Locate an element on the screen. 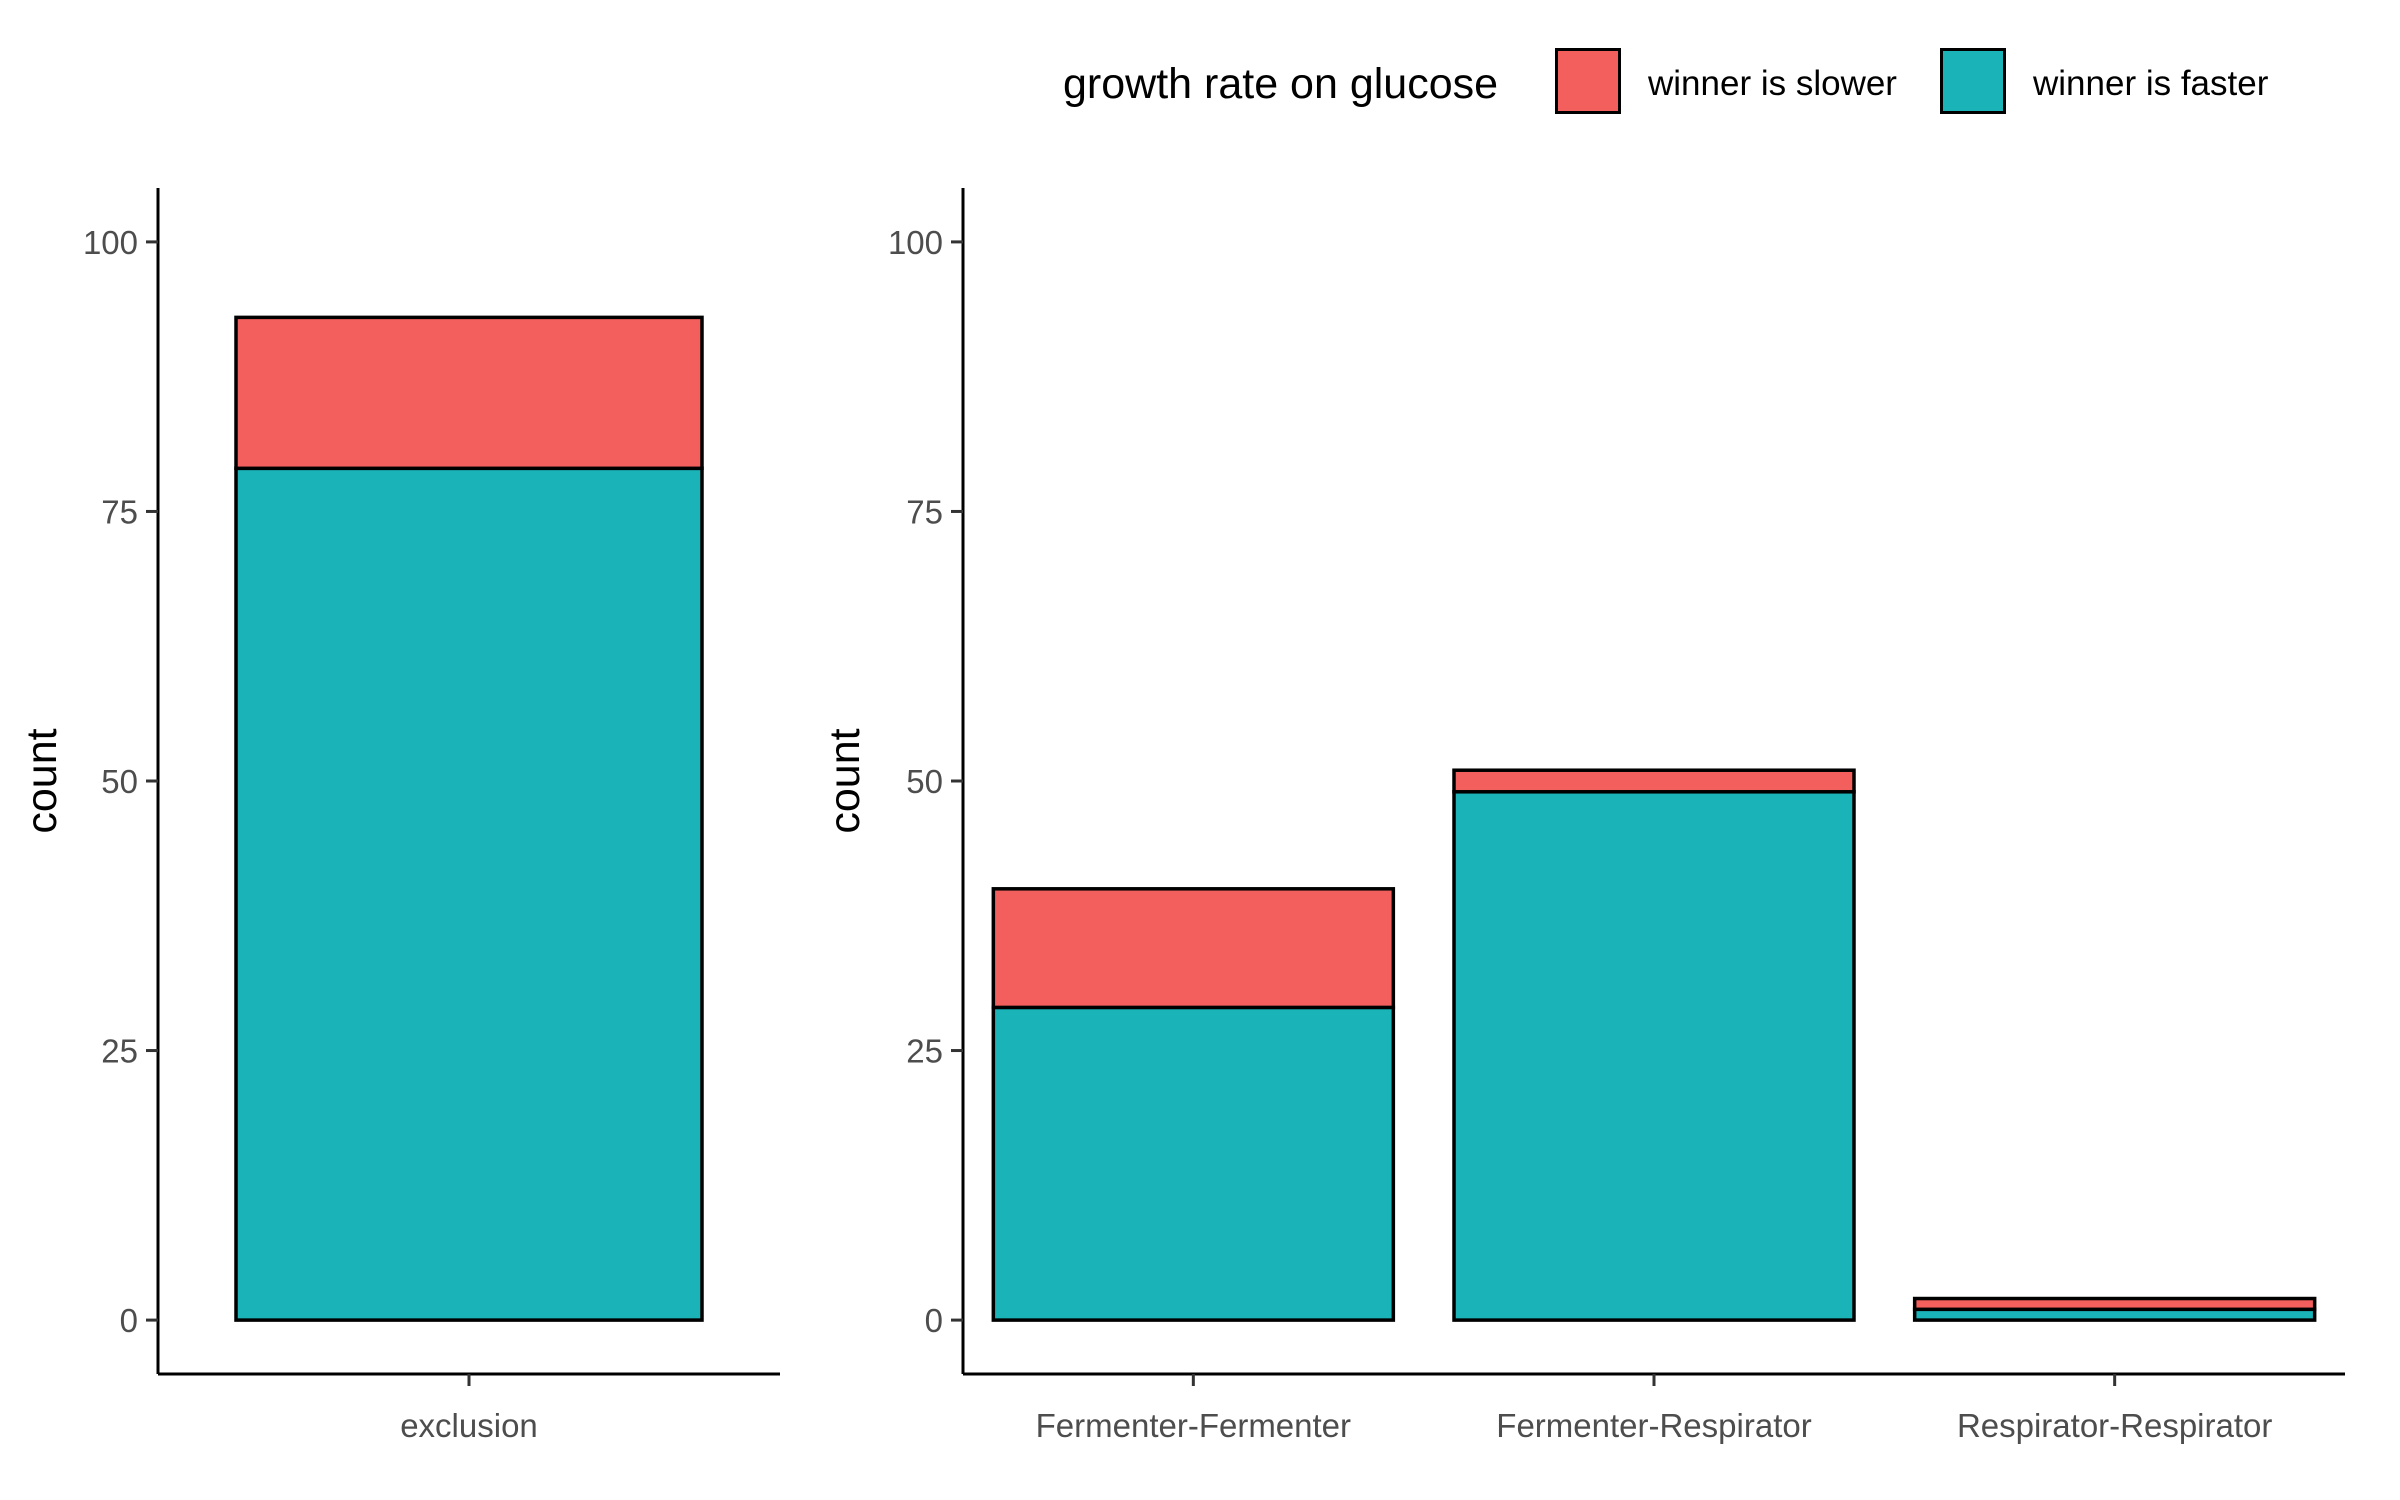 The height and width of the screenshot is (1500, 2400). x-tick-label: Respirator-Respirator is located at coordinates (2114, 1425).